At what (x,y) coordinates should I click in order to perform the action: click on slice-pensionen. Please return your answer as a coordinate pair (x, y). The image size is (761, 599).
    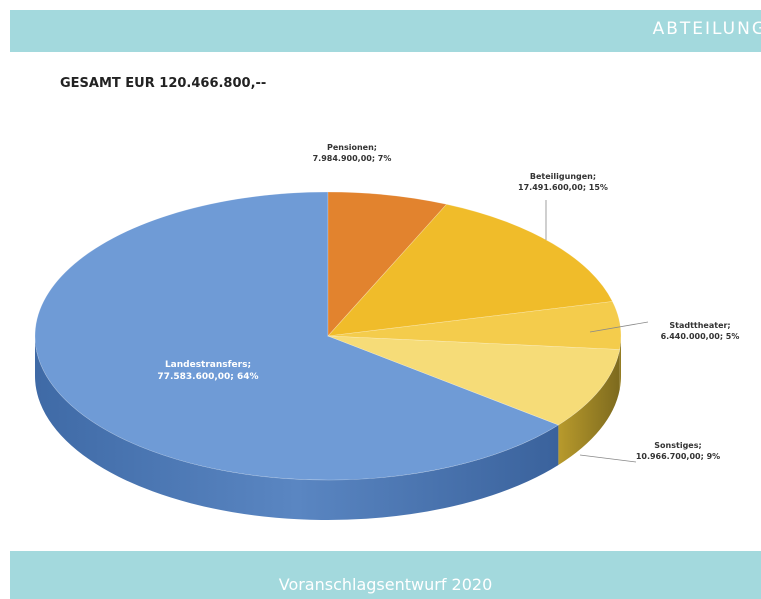
    Looking at the image, I should click on (387, 264).